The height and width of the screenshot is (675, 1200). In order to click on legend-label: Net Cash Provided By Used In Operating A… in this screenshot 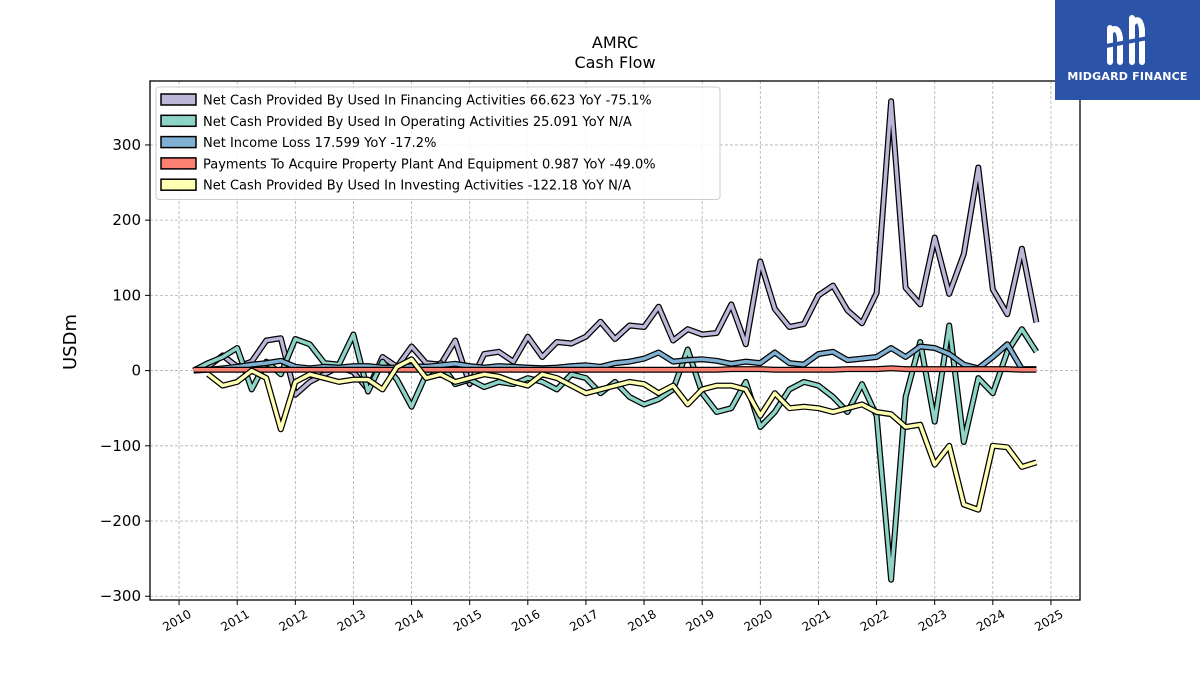, I will do `click(417, 122)`.